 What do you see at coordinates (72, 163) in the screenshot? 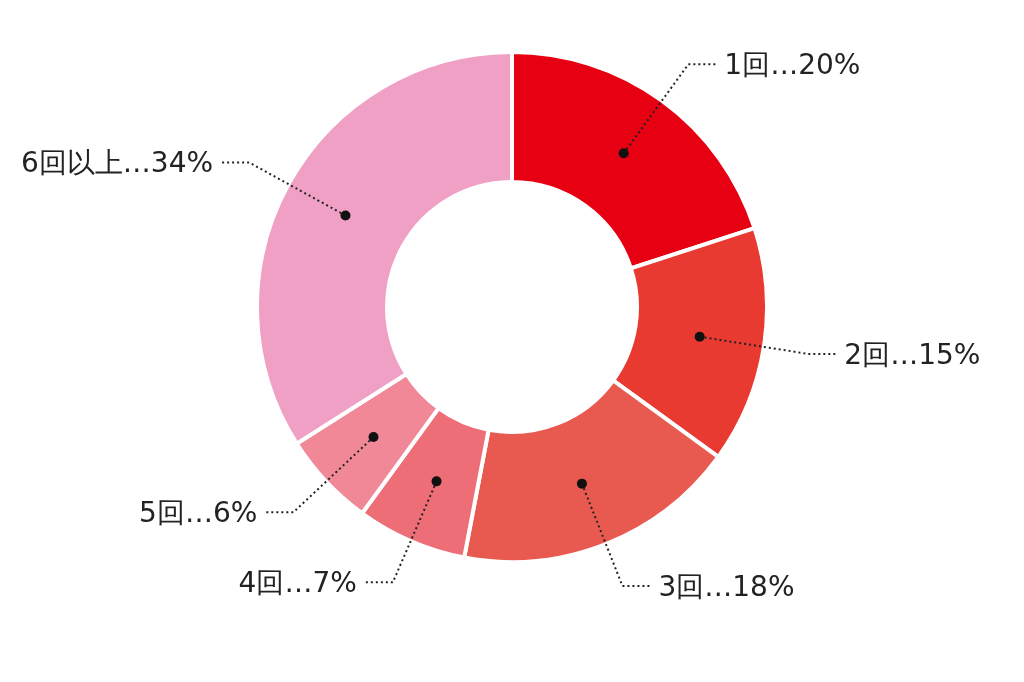
I see `slice-label: 6回以上` at bounding box center [72, 163].